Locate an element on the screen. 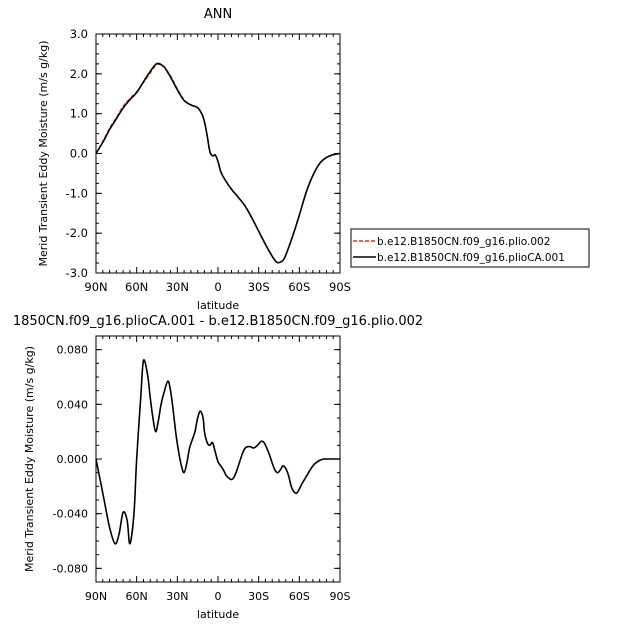  y-tick-label: -3.0 is located at coordinates (77, 273).